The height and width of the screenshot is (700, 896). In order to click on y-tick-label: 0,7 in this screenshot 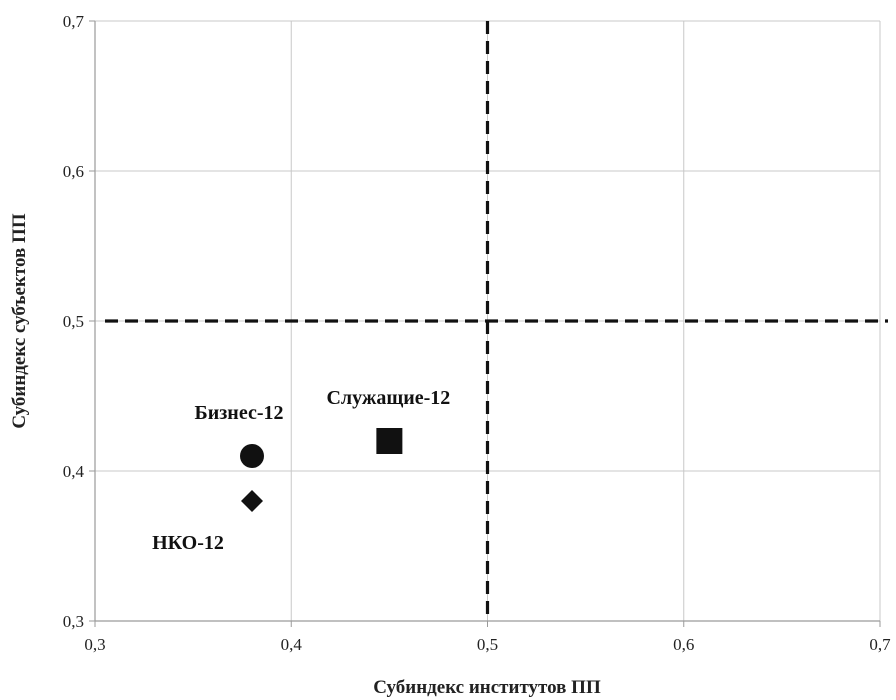, I will do `click(74, 21)`.